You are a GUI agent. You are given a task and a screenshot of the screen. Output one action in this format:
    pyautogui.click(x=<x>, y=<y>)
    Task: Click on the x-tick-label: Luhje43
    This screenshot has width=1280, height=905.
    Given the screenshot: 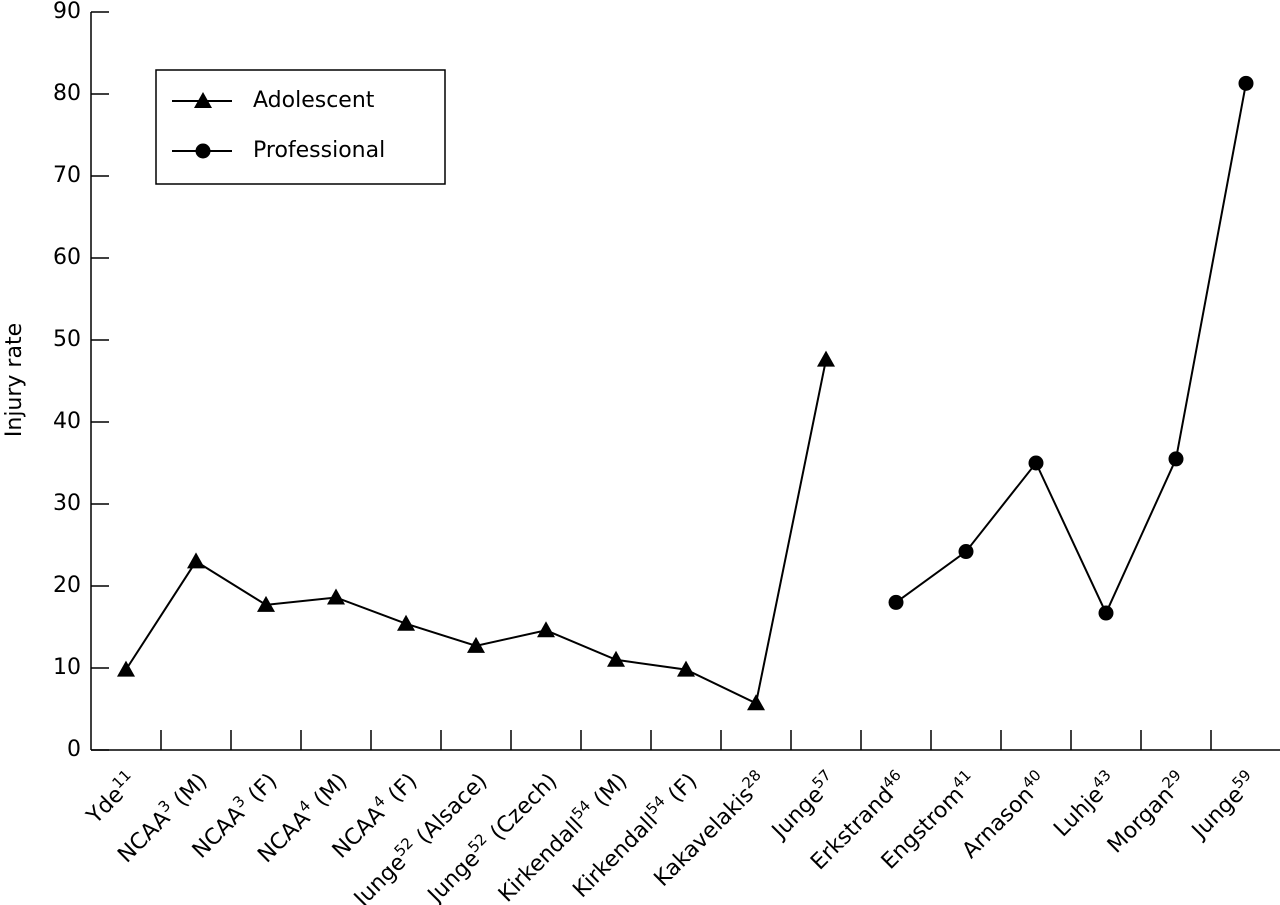 What is the action you would take?
    pyautogui.click(x=1084, y=804)
    